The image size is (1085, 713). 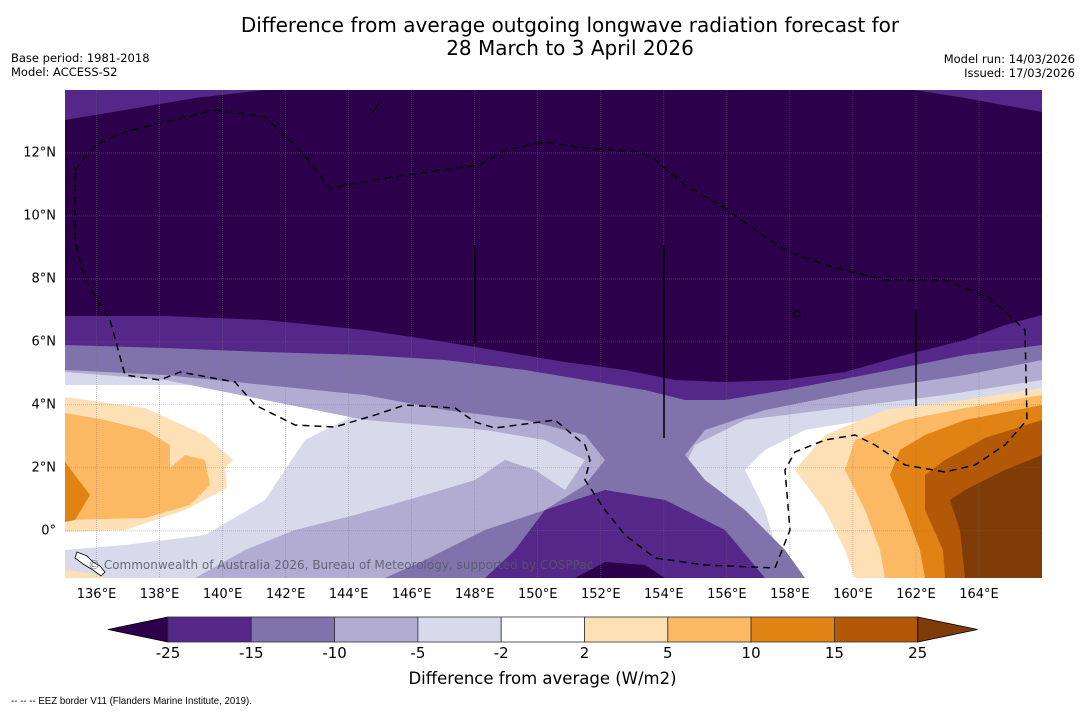 What do you see at coordinates (570, 48) in the screenshot?
I see `title-line-2: 28 March to 3 April 2026` at bounding box center [570, 48].